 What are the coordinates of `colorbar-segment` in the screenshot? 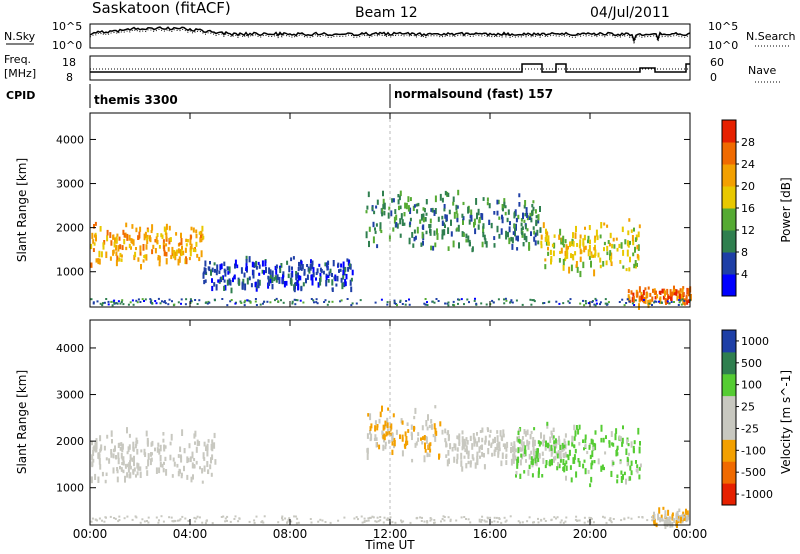 It's located at (729, 285).